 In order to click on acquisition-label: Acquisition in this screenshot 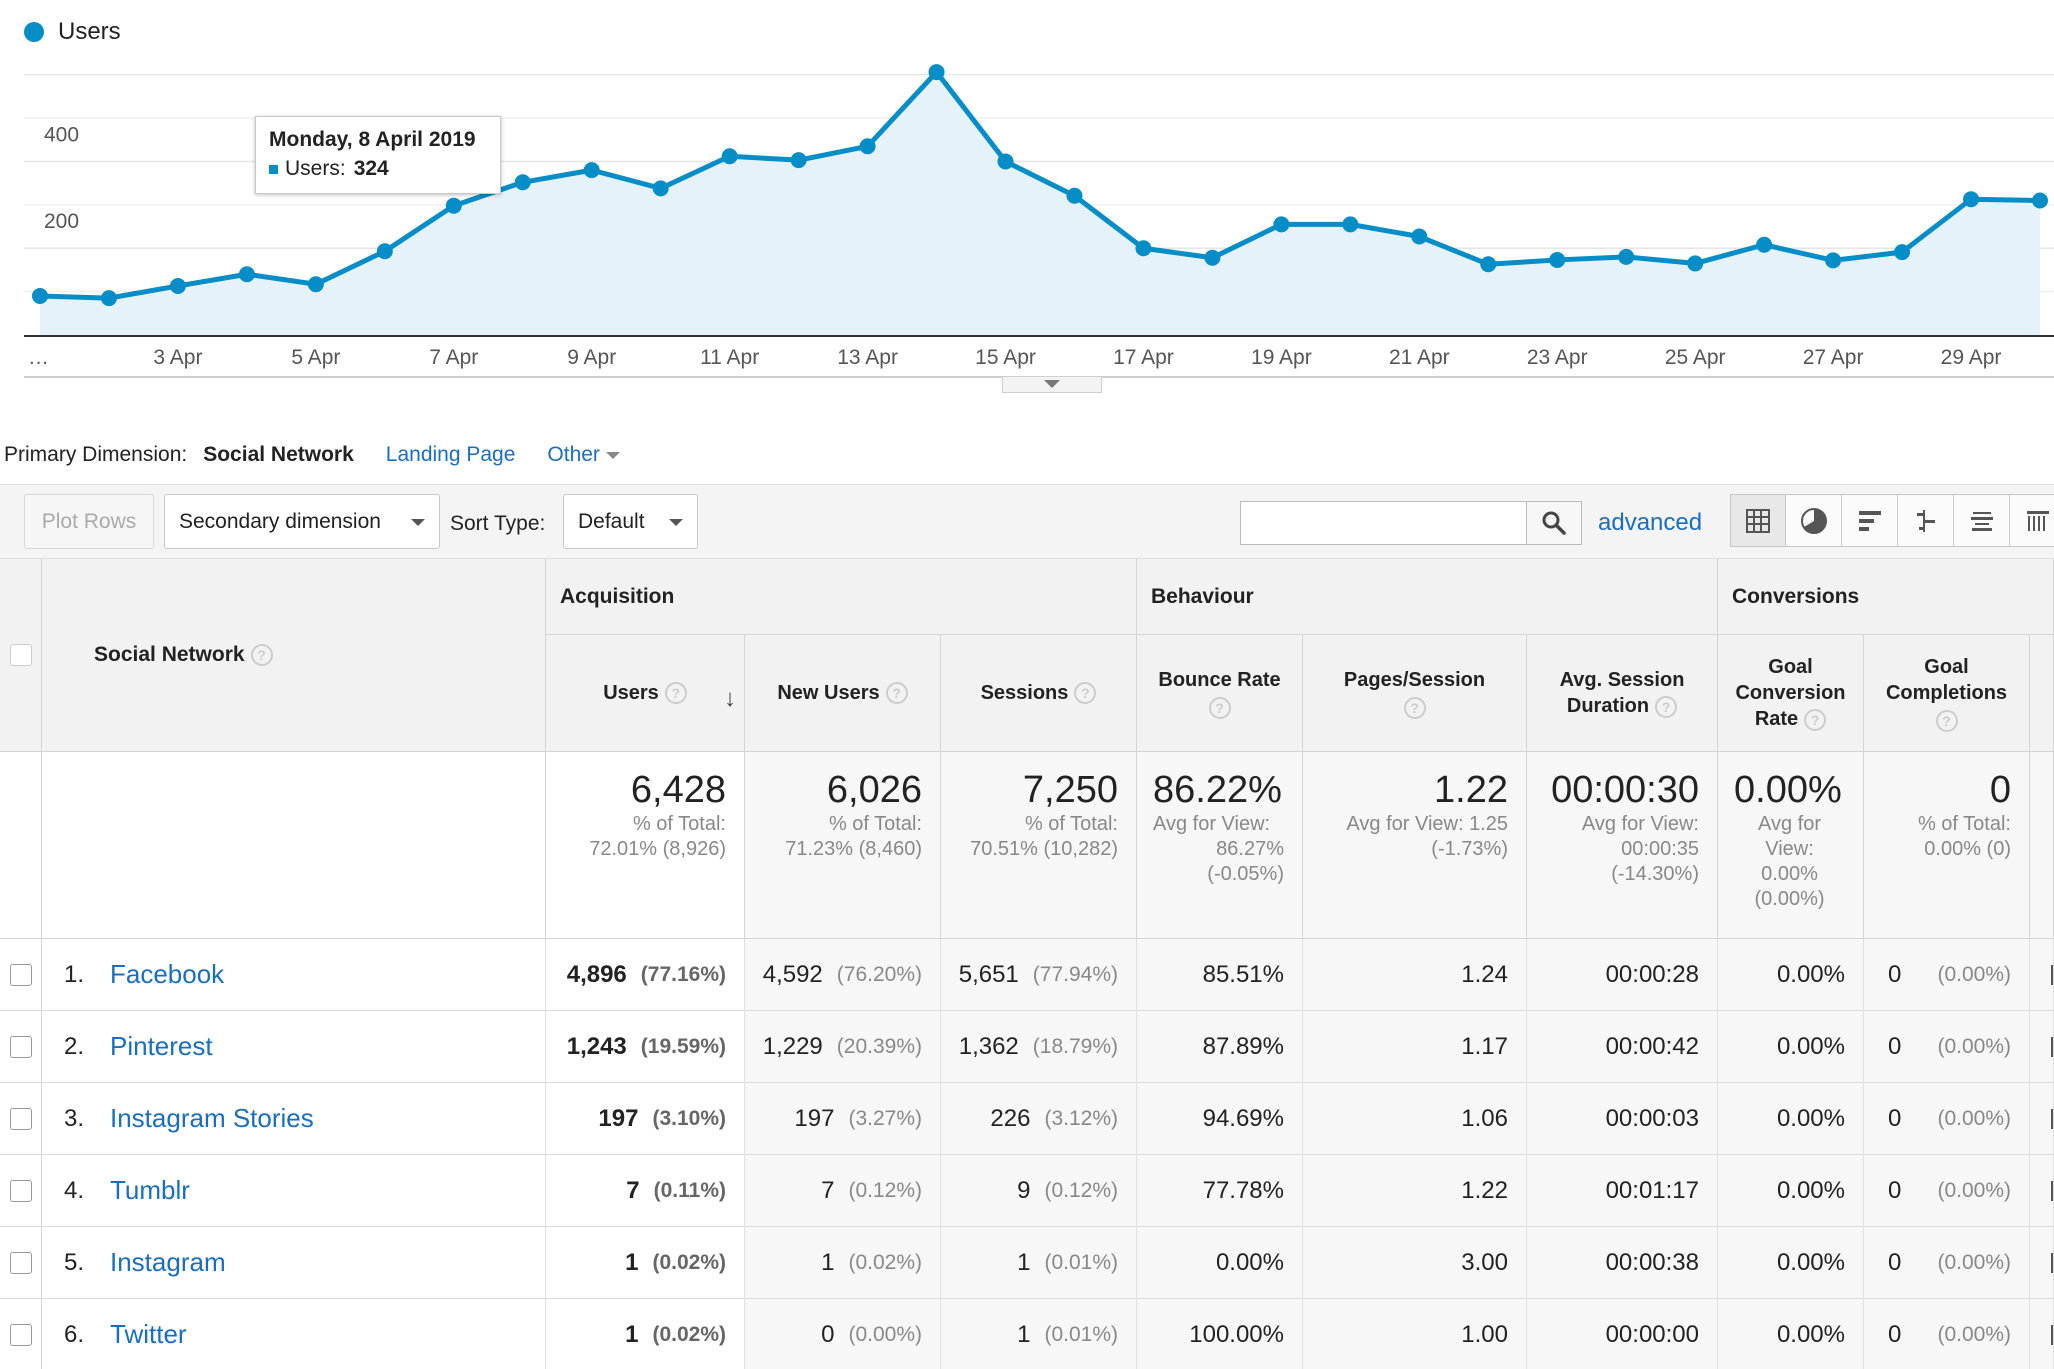, I will do `click(617, 596)`.